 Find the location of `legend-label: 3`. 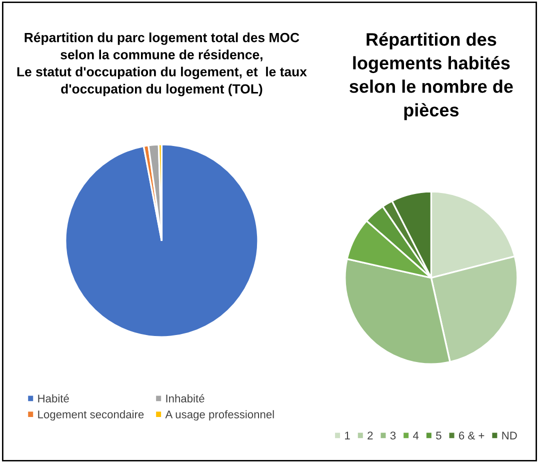

legend-label: 3 is located at coordinates (393, 436).